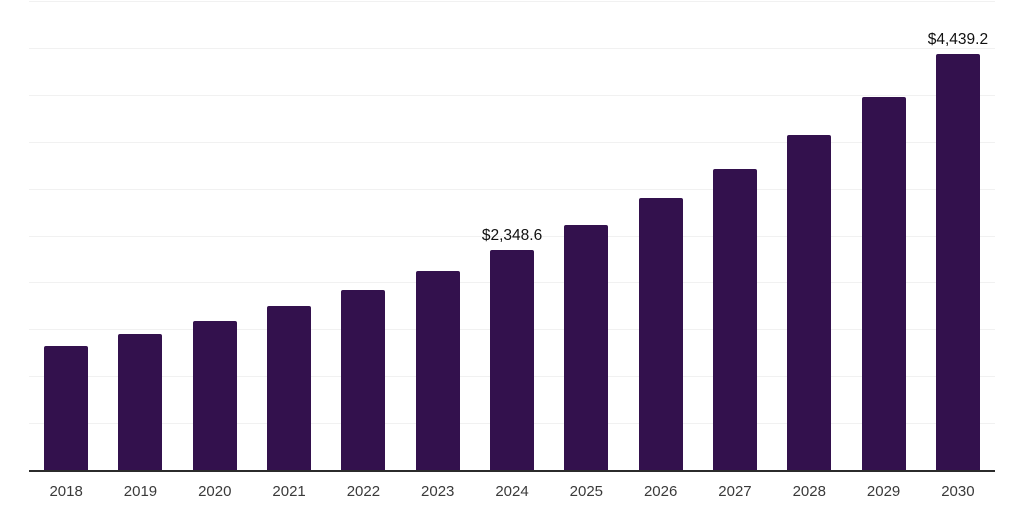 This screenshot has width=1024, height=512. Describe the element at coordinates (660, 334) in the screenshot. I see `bar-2026` at that location.